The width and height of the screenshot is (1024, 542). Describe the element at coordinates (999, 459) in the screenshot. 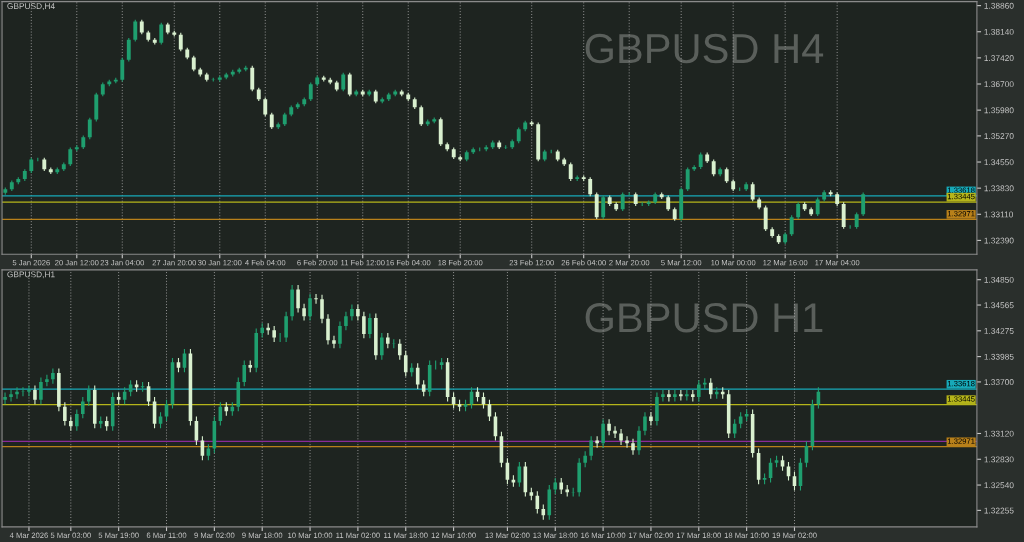

I see `y-tick-label: 1.32830` at that location.